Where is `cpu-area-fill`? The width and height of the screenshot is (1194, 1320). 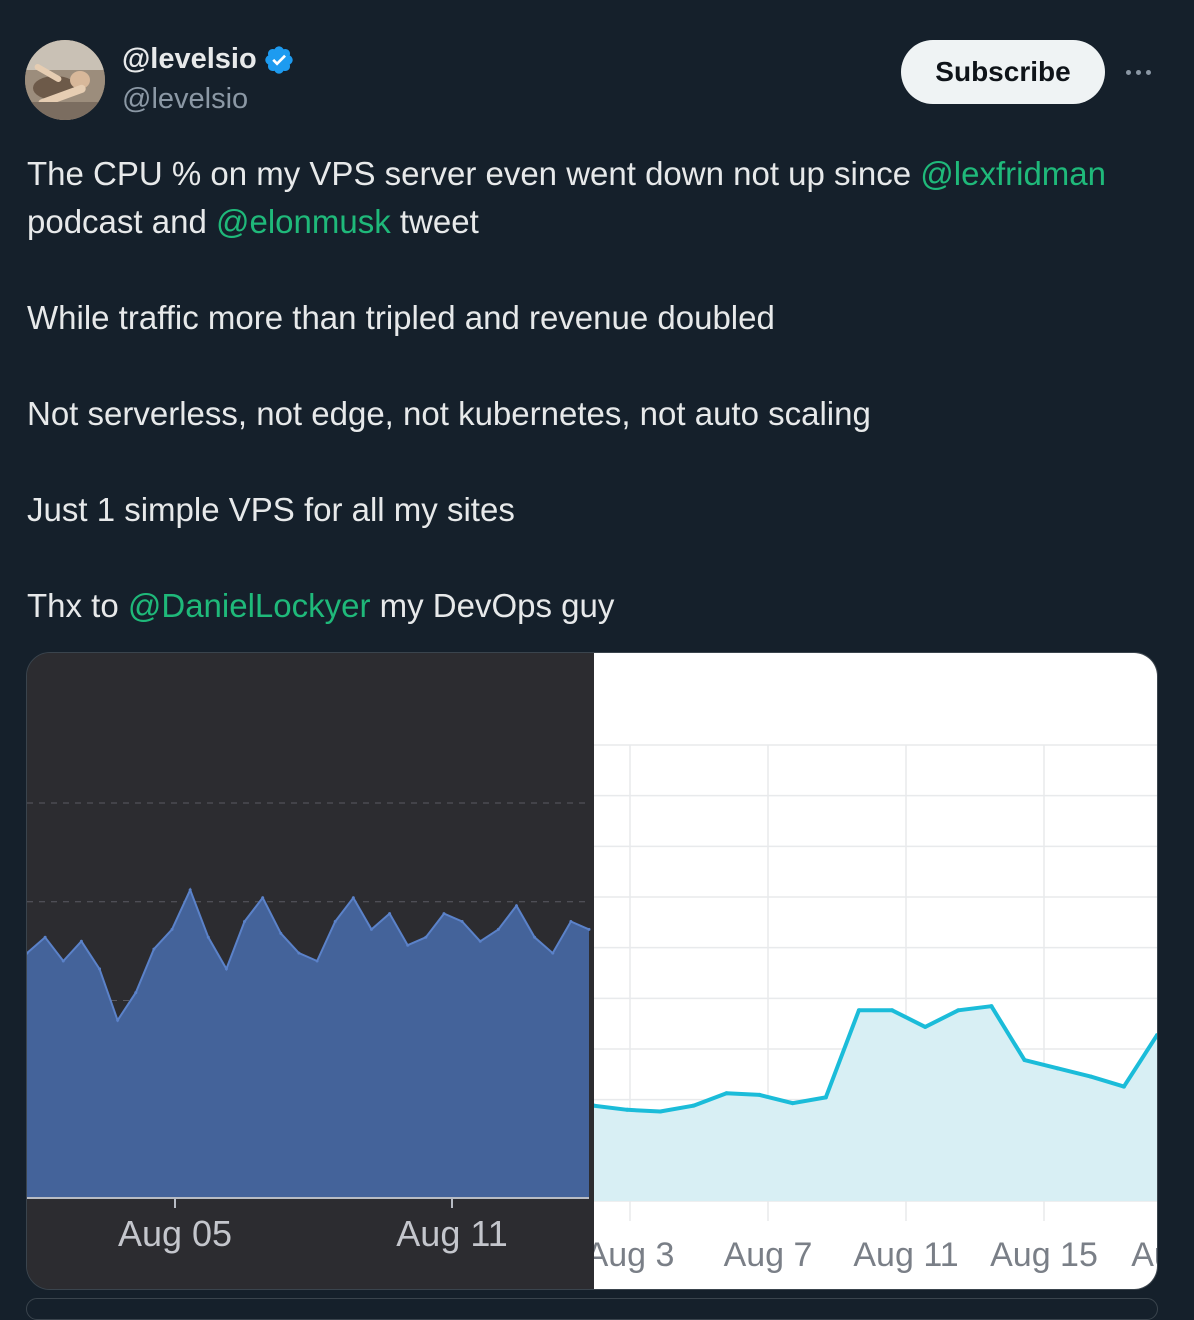 cpu-area-fill is located at coordinates (308, 1043).